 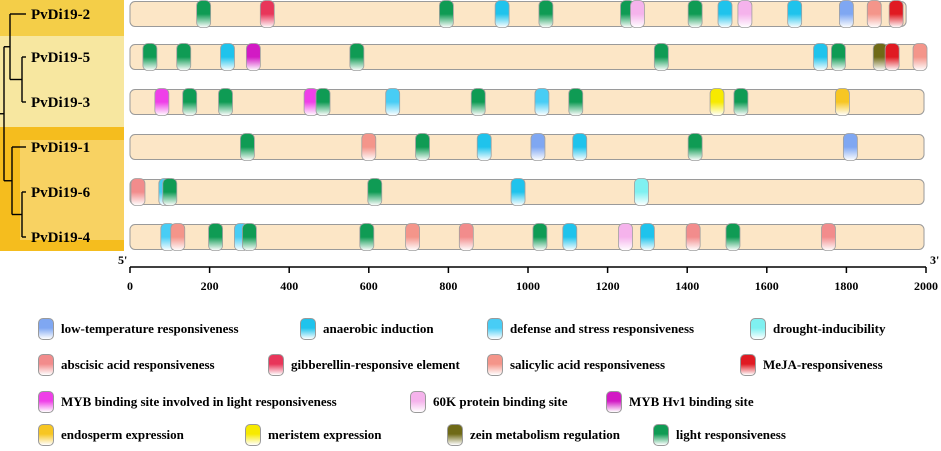 What do you see at coordinates (369, 286) in the screenshot?
I see `axis-tick-label: 600` at bounding box center [369, 286].